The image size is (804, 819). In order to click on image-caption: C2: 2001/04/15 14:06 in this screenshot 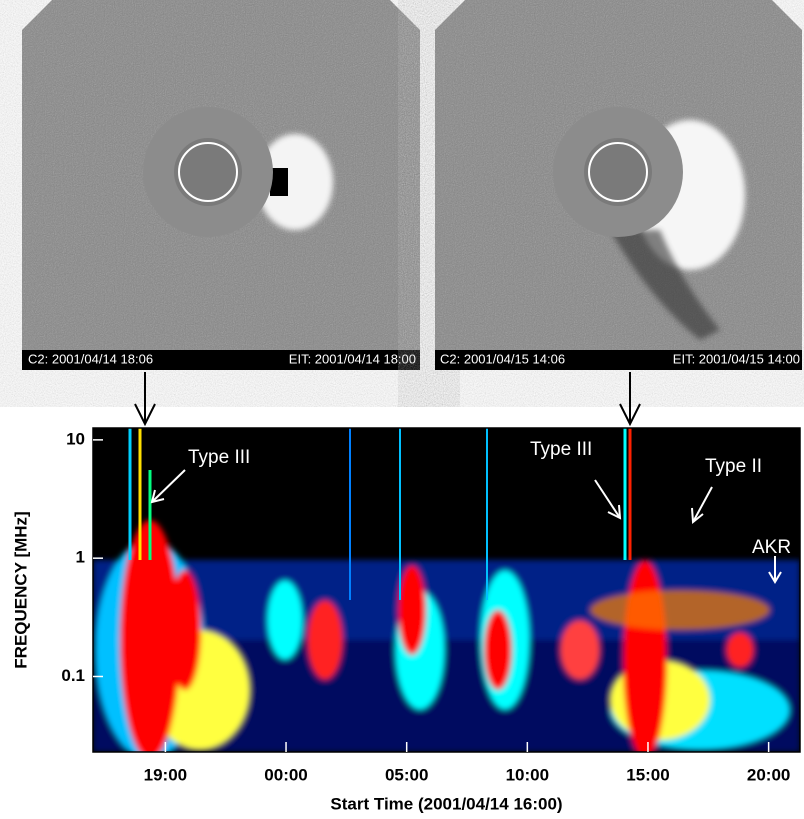, I will do `click(502, 358)`.